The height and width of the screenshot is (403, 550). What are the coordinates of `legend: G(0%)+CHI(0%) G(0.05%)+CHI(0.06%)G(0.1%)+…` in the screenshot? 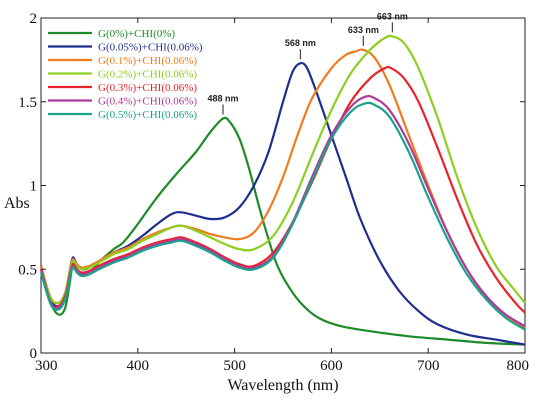 It's located at (125, 74).